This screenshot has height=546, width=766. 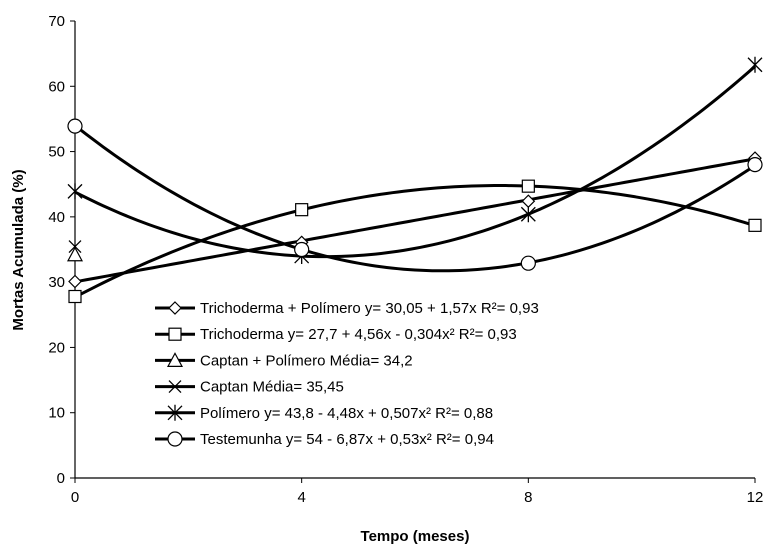 I want to click on y-tick-label: 70, so click(x=56, y=21).